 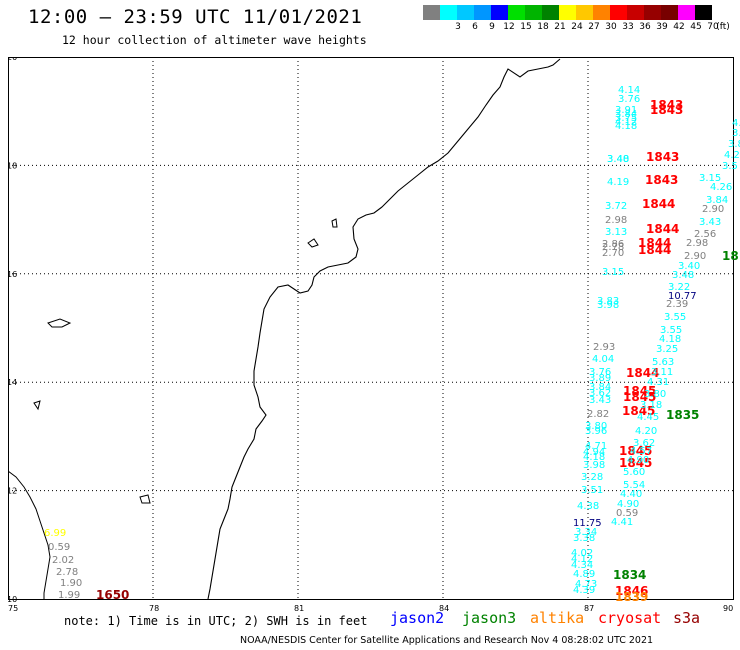 I want to click on lon-label: 78, so click(x=154, y=608).